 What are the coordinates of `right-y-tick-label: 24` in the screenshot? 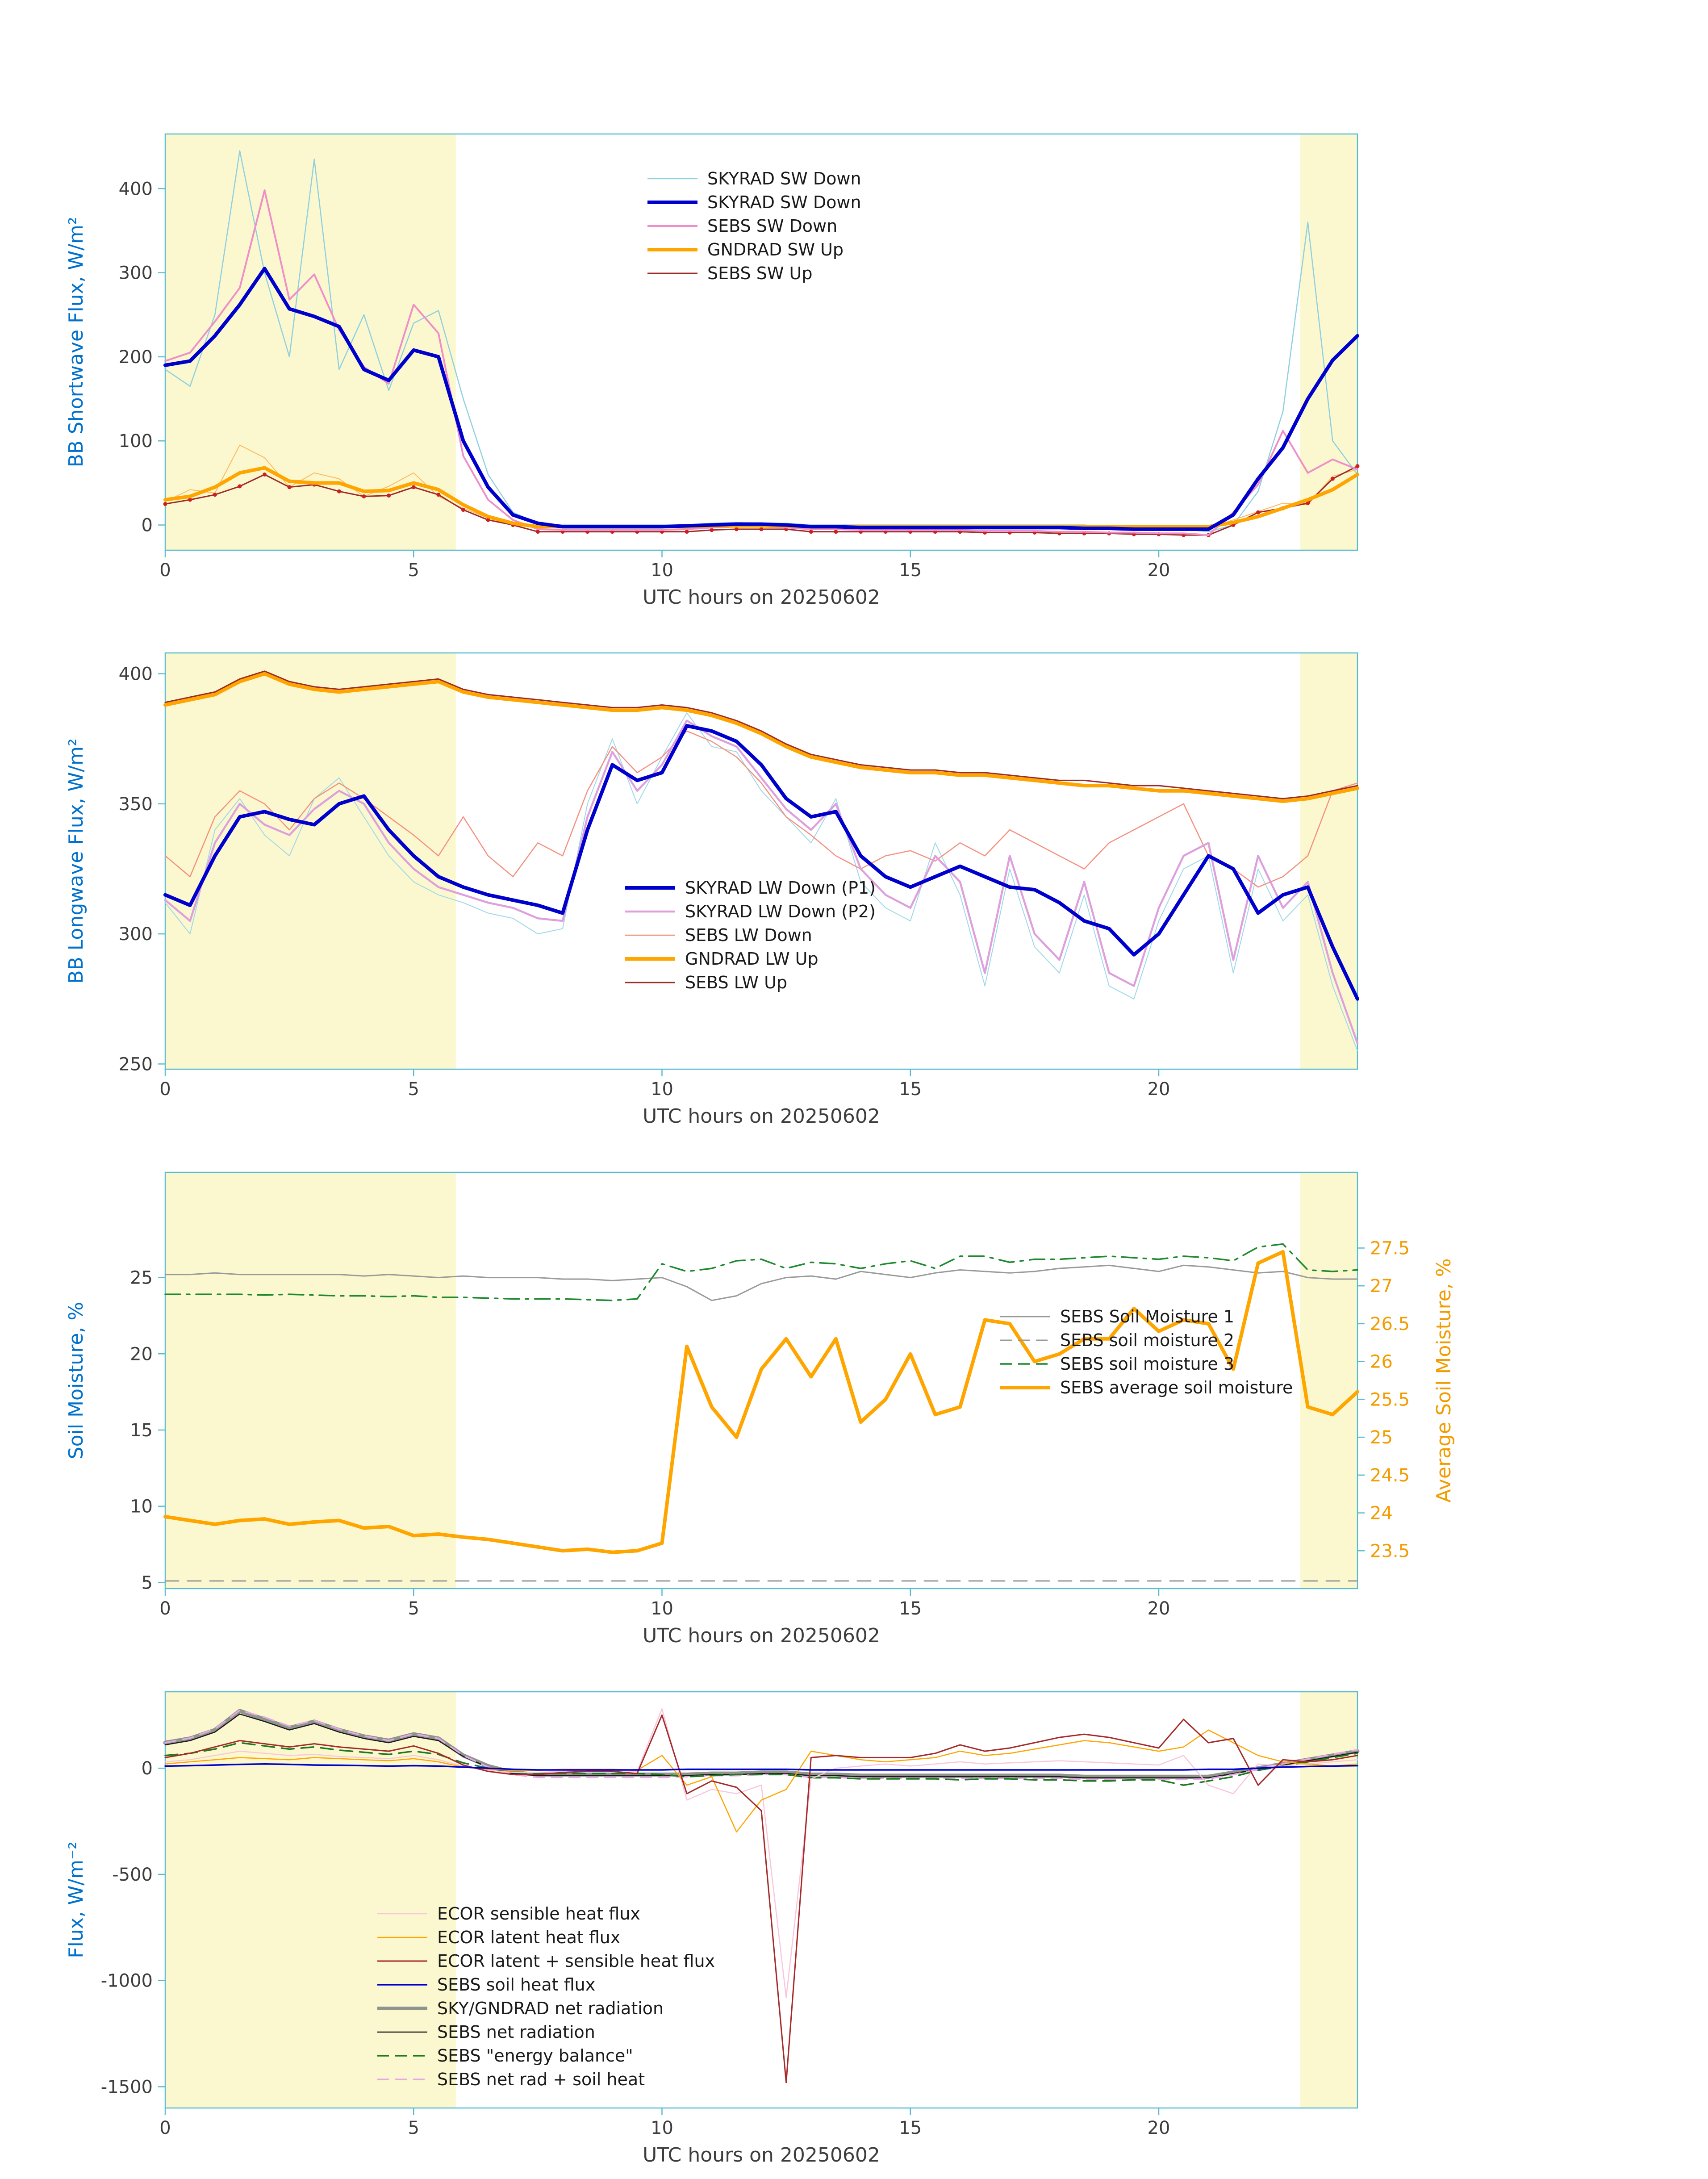 It's located at (1381, 1514).